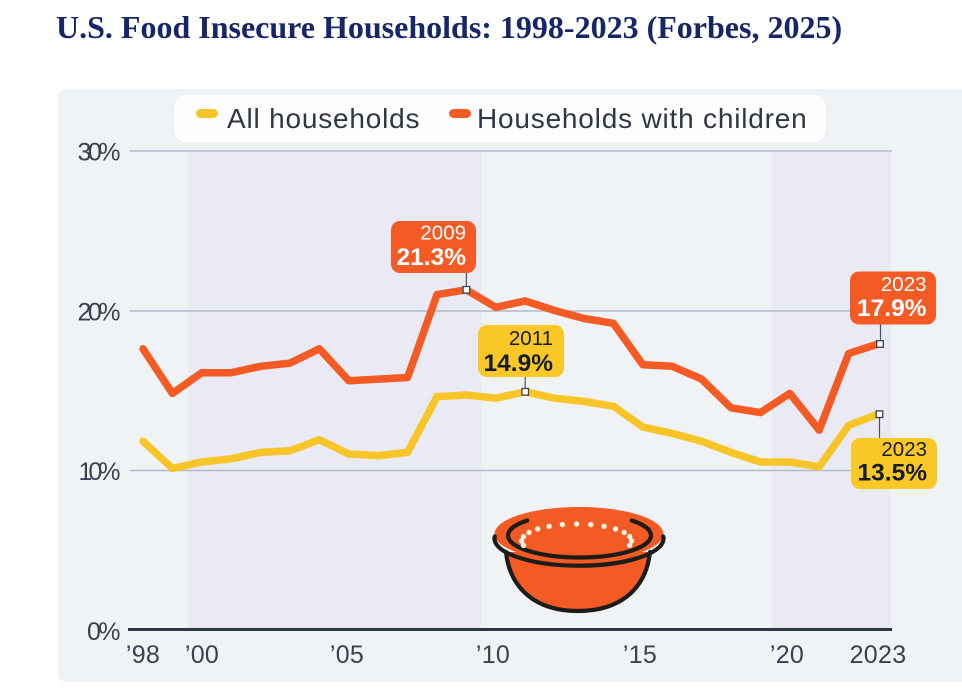 The image size is (962, 688). Describe the element at coordinates (100, 472) in the screenshot. I see `svg-text: 10%` at that location.